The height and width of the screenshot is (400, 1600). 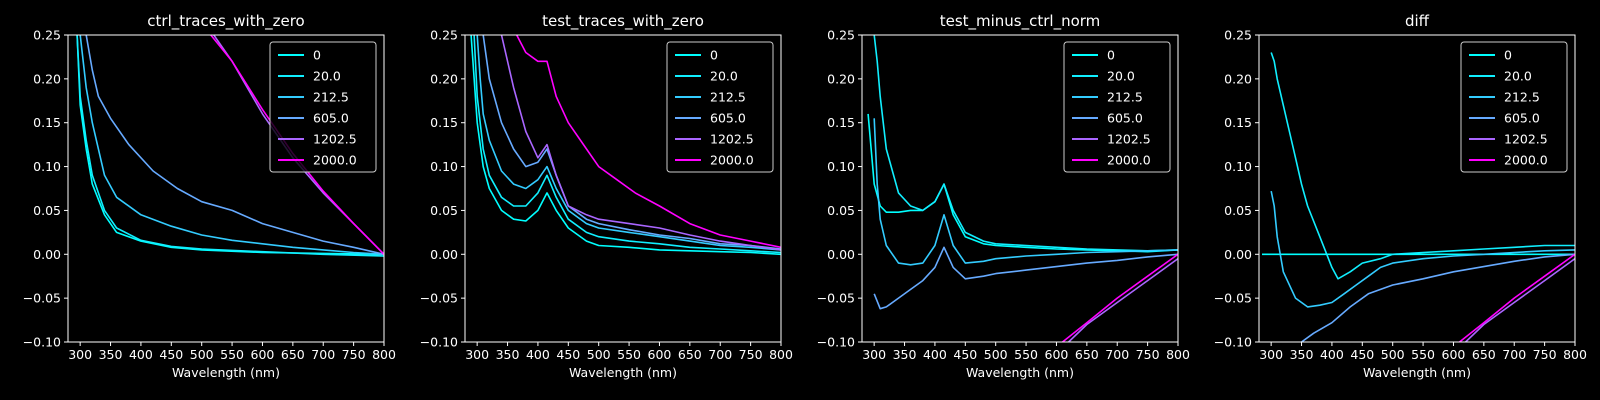 I want to click on series-line-2000.0, so click(x=1517, y=297).